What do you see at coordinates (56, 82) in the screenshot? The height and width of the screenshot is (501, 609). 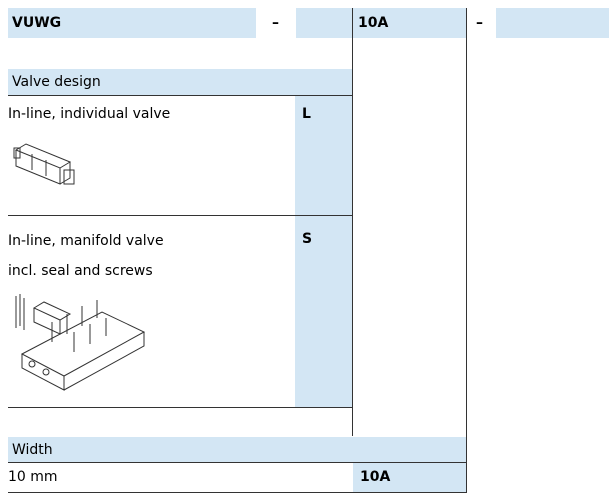 I see `section-title: Valve design` at bounding box center [56, 82].